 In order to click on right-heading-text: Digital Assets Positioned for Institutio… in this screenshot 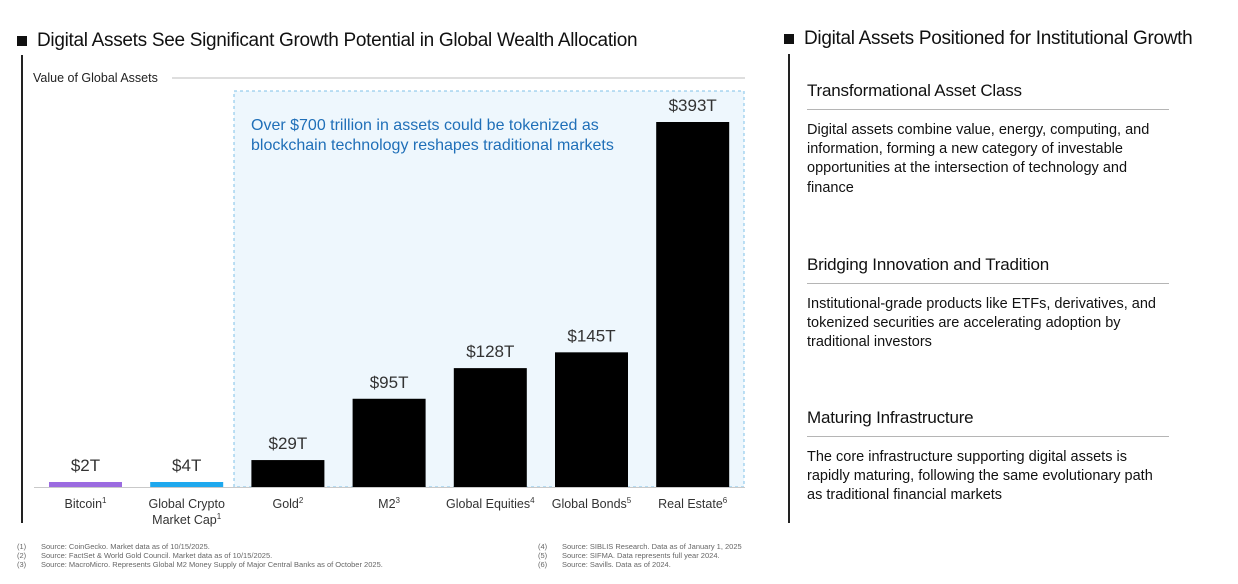, I will do `click(998, 38)`.